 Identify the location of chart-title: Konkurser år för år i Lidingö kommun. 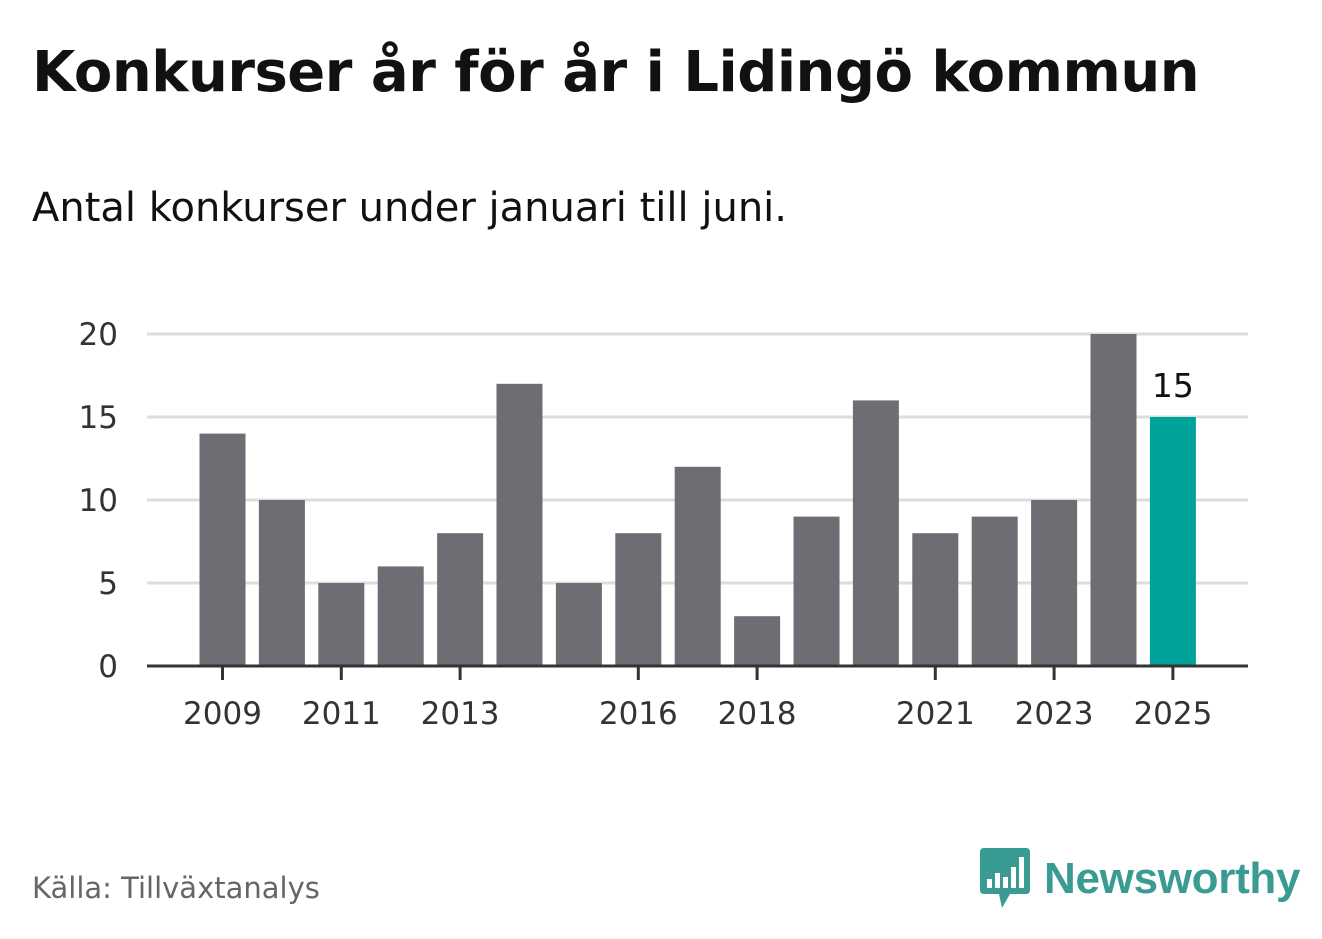
(616, 72).